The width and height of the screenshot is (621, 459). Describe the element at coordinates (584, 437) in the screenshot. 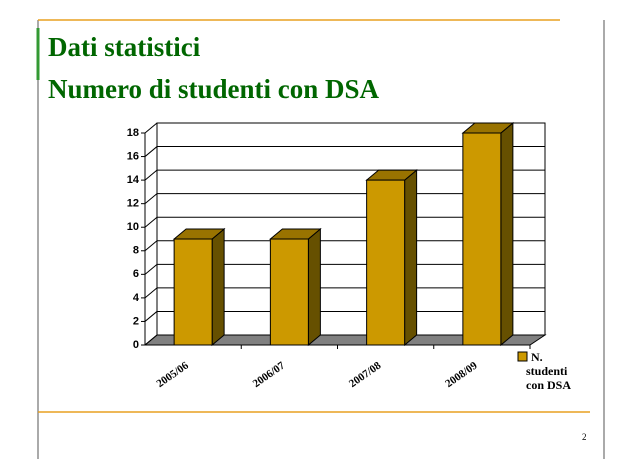

I see `page-number: 2` at that location.